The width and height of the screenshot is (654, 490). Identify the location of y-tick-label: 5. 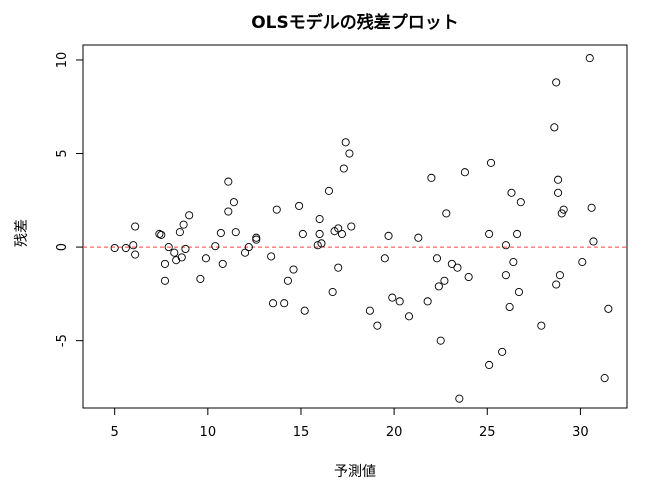
(62, 153).